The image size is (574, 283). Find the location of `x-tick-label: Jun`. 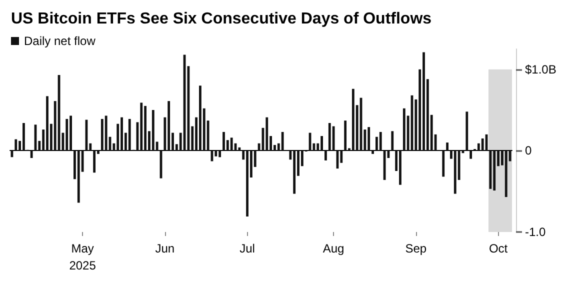

x-tick-label: Jun is located at coordinates (165, 249).